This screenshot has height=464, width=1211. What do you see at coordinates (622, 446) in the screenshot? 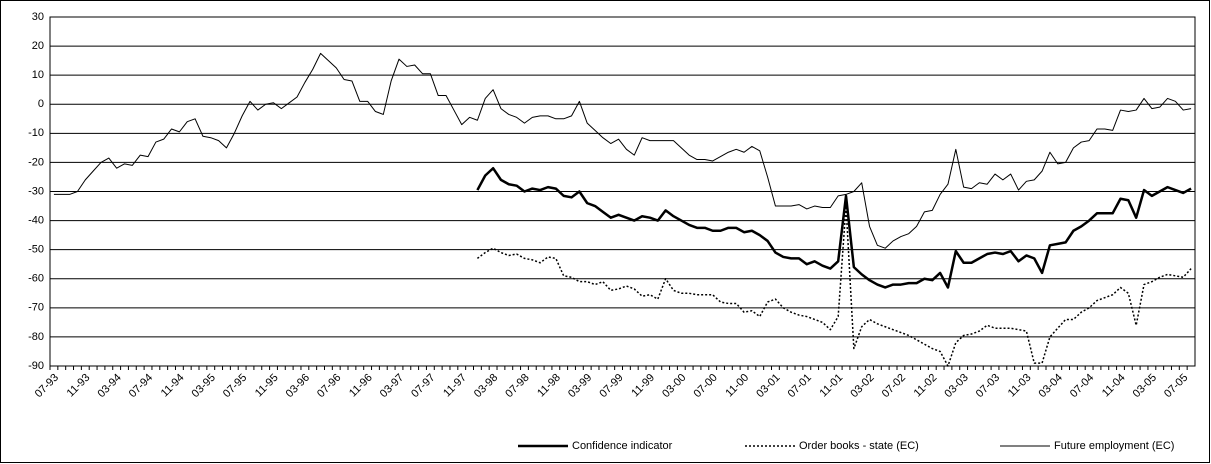
I see `legend-label: Confidence indicator` at bounding box center [622, 446].